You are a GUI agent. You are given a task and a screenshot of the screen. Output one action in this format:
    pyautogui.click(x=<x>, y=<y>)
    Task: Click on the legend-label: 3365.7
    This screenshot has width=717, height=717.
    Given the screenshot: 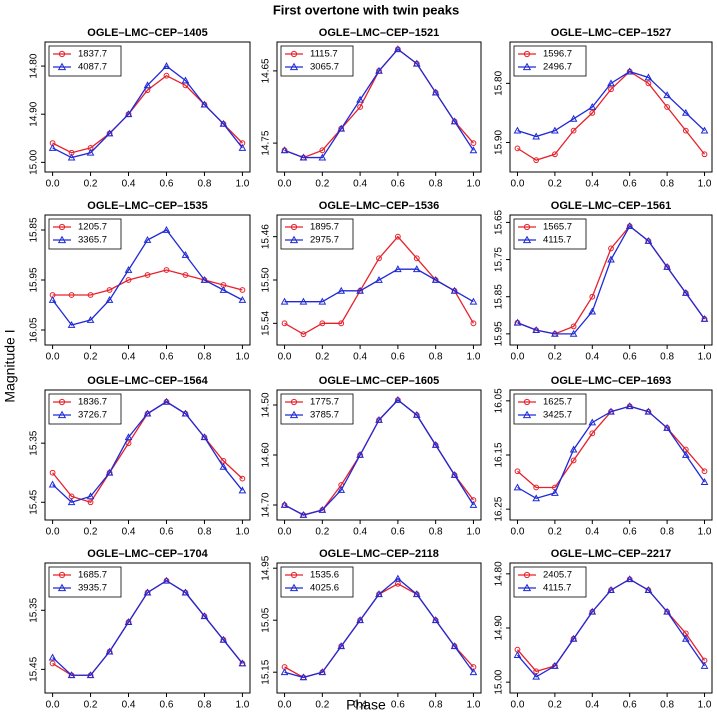 What is the action you would take?
    pyautogui.click(x=92, y=240)
    